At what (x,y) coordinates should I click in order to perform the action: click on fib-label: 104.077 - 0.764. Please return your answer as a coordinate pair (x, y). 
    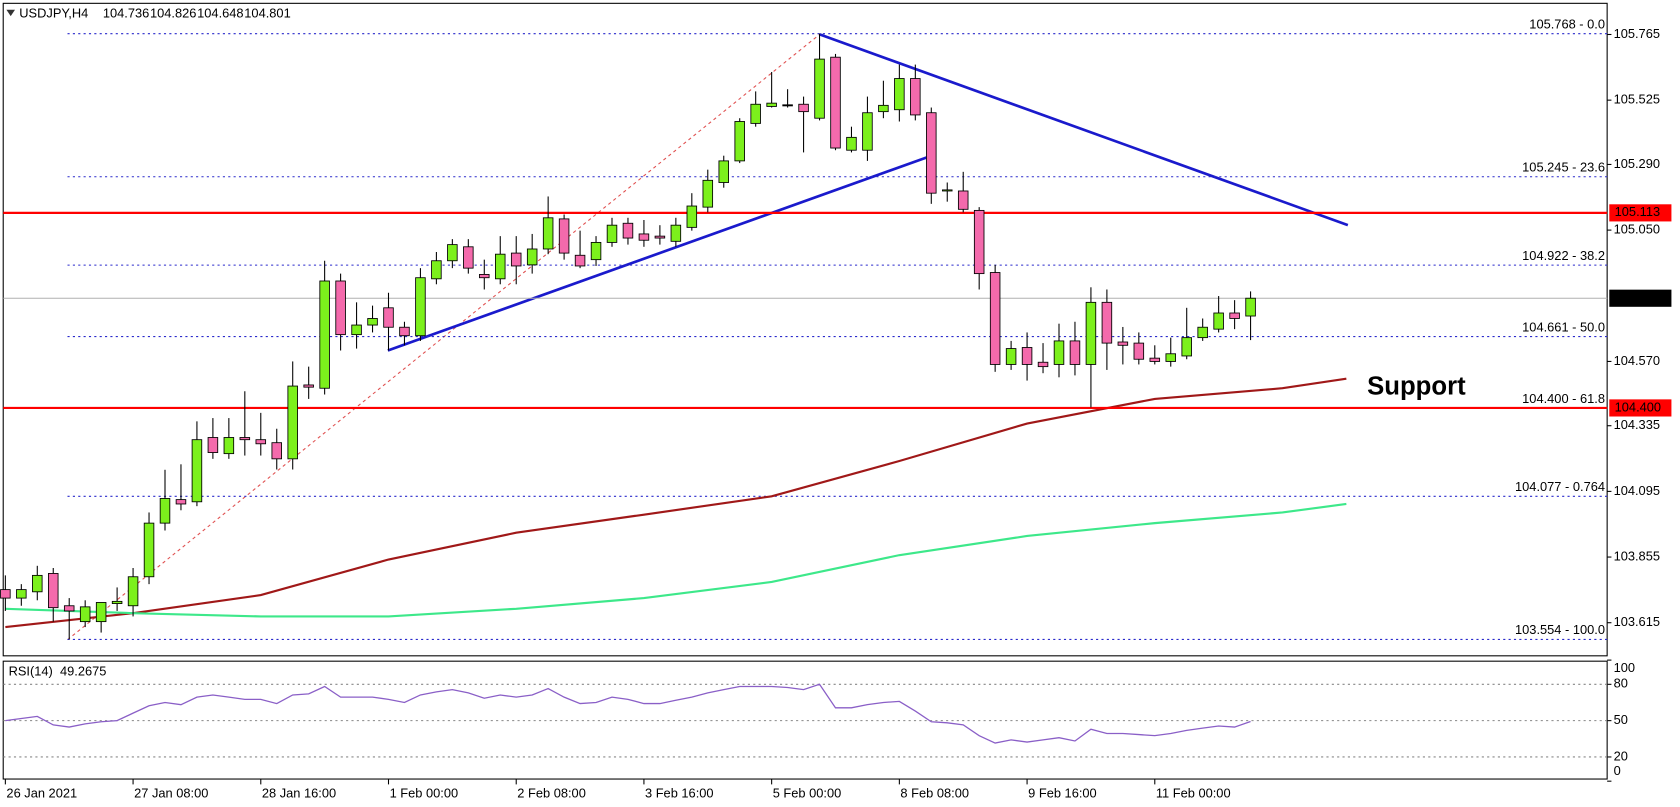
    Looking at the image, I should click on (1560, 486).